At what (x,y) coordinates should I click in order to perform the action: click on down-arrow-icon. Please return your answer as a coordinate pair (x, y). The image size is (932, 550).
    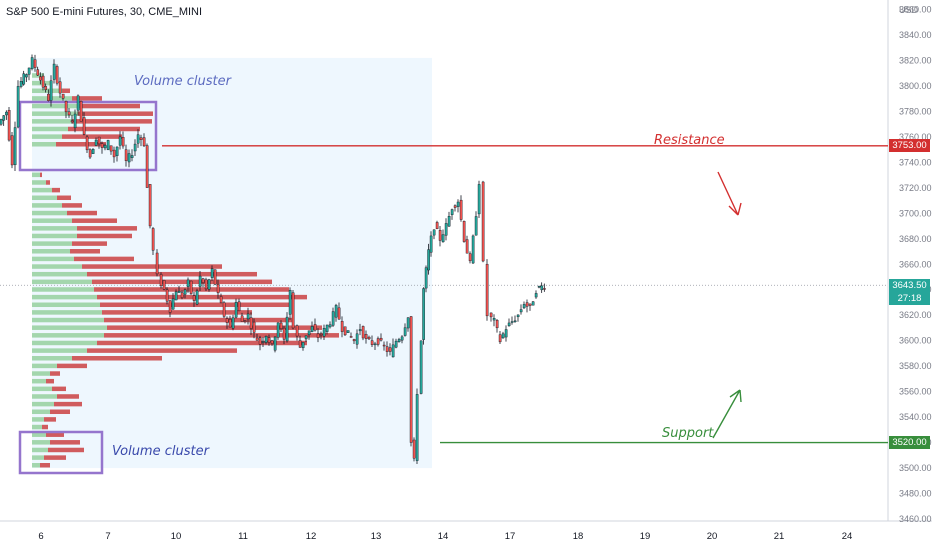
    Looking at the image, I should click on (729, 193).